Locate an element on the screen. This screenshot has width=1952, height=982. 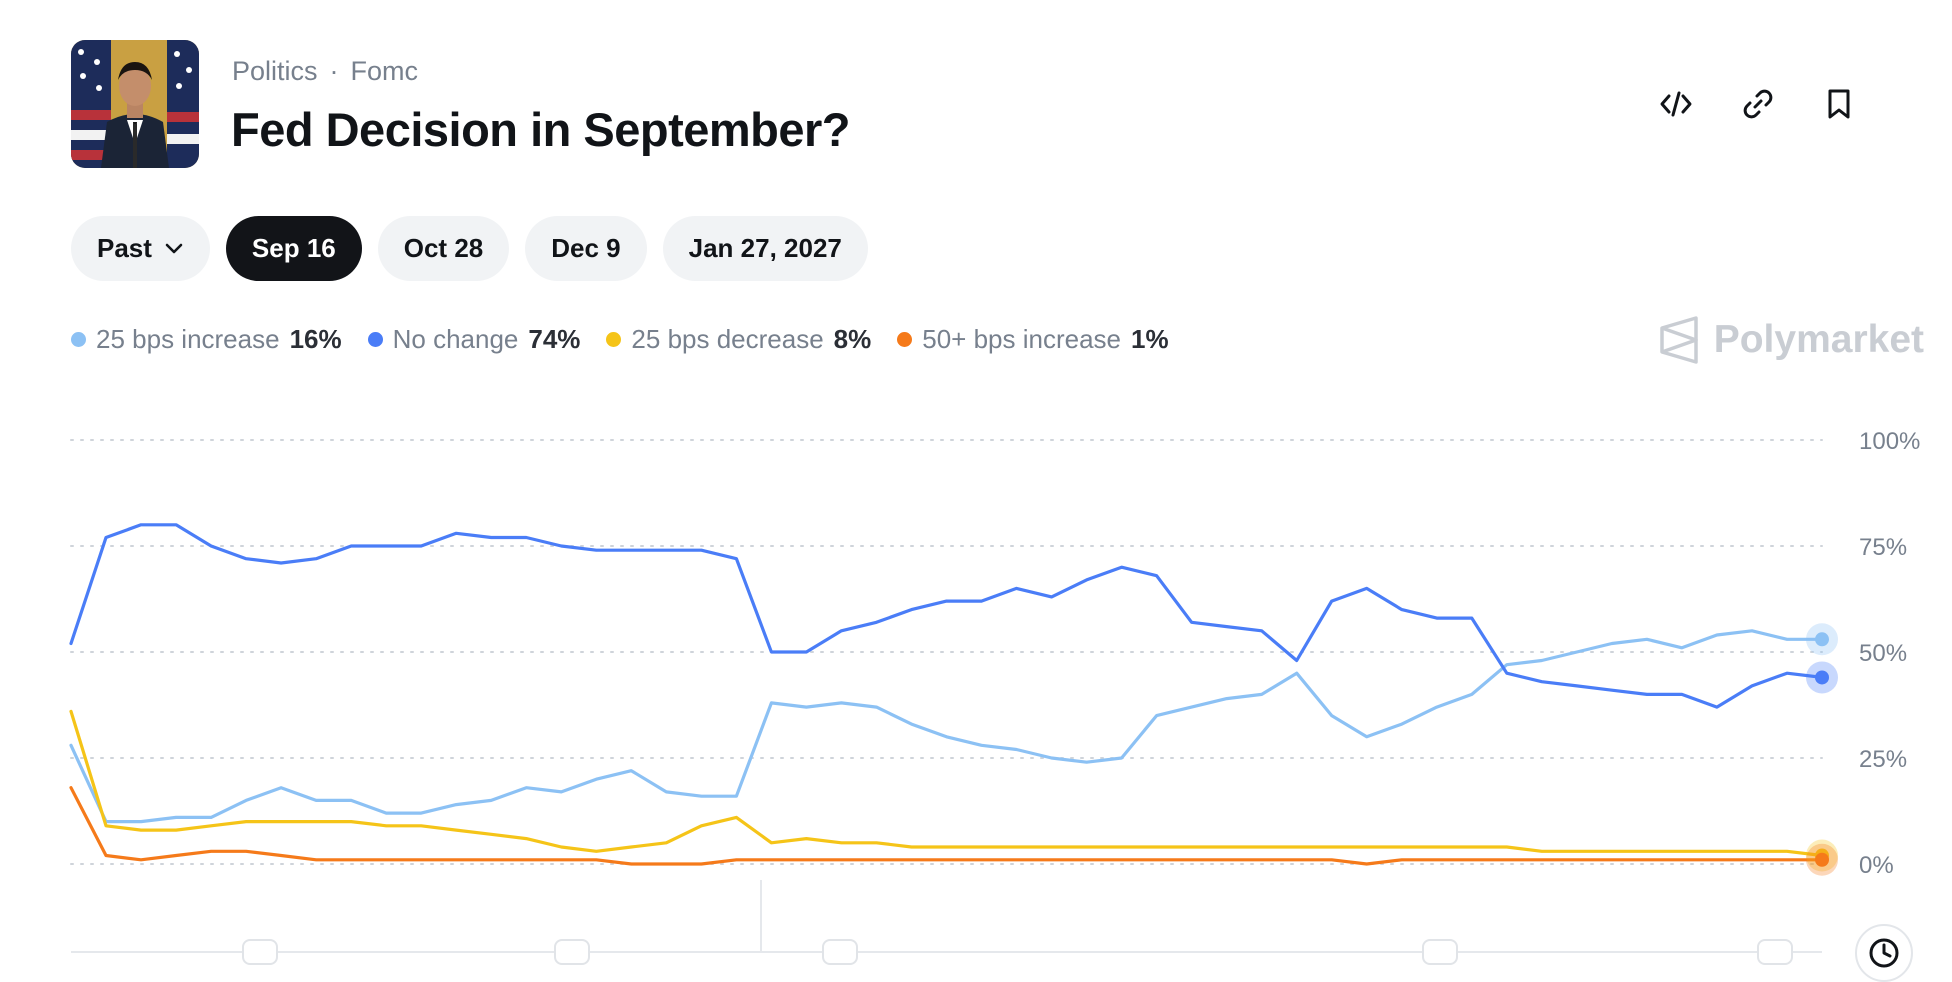
tab-oct-28: Oct 28 is located at coordinates (443, 248).